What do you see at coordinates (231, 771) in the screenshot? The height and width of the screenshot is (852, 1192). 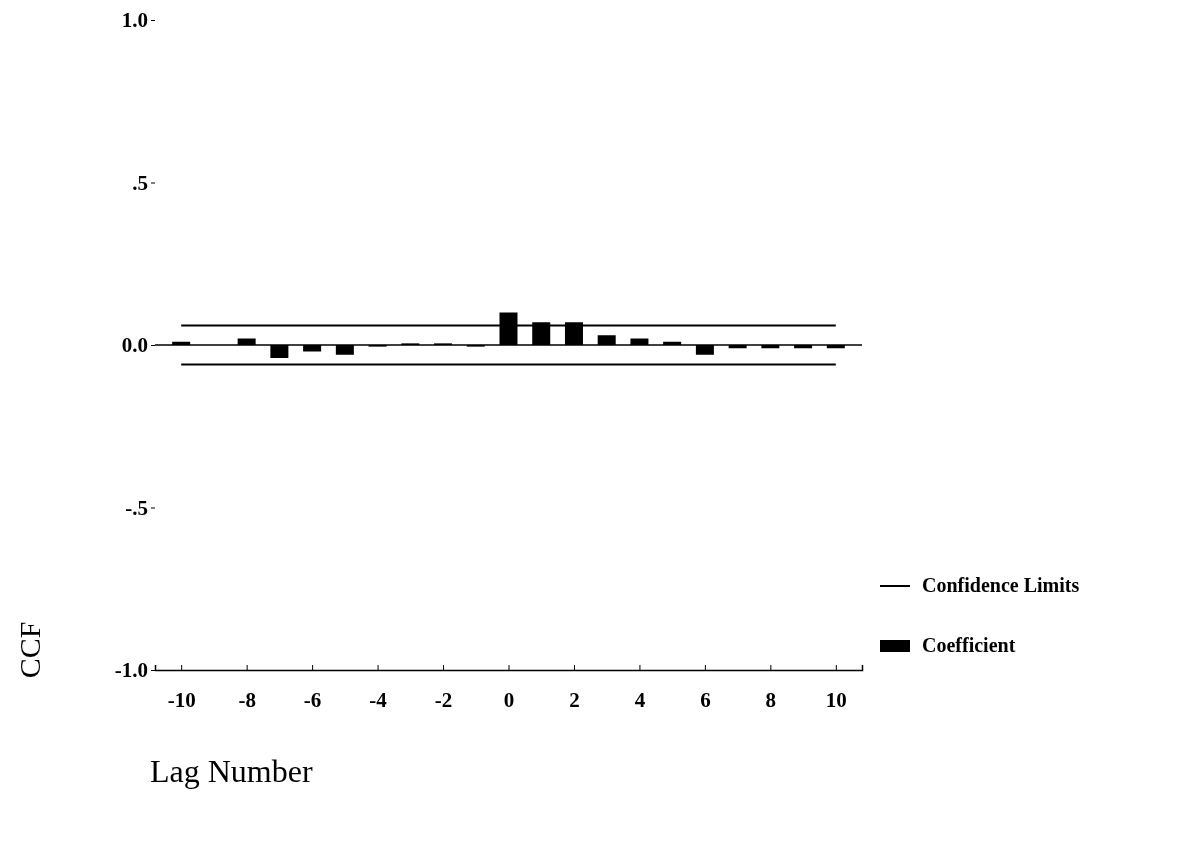 I see `x-axis-title: Lag Number` at bounding box center [231, 771].